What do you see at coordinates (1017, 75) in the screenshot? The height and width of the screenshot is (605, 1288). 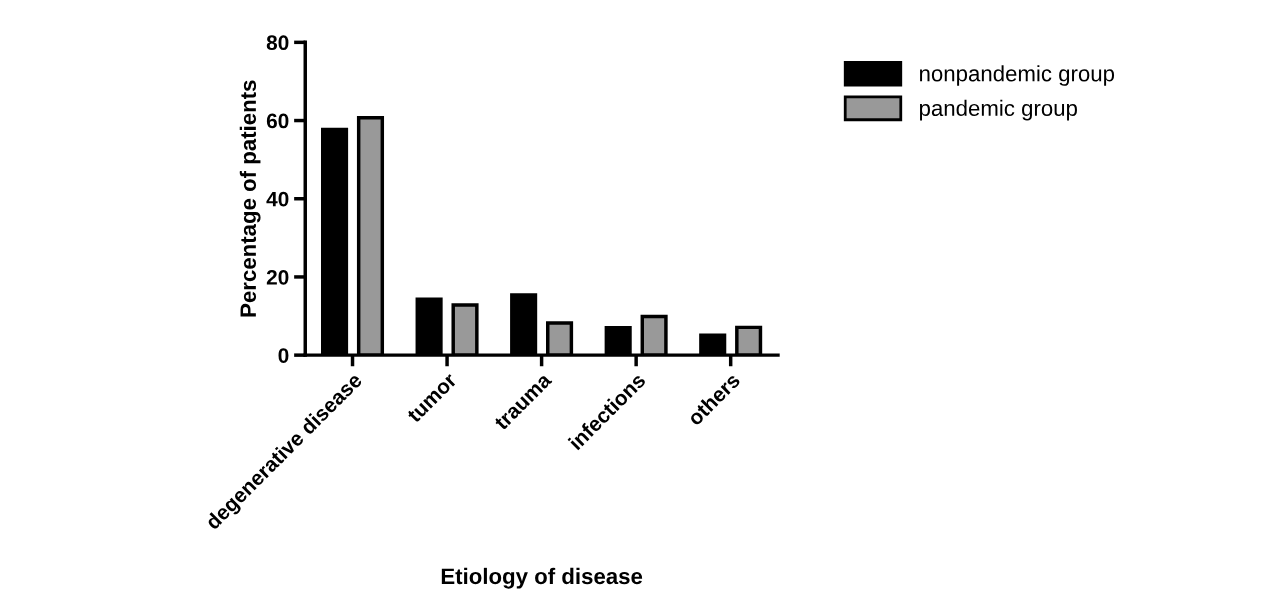 I see `legend-label: nonpandemic group` at bounding box center [1017, 75].